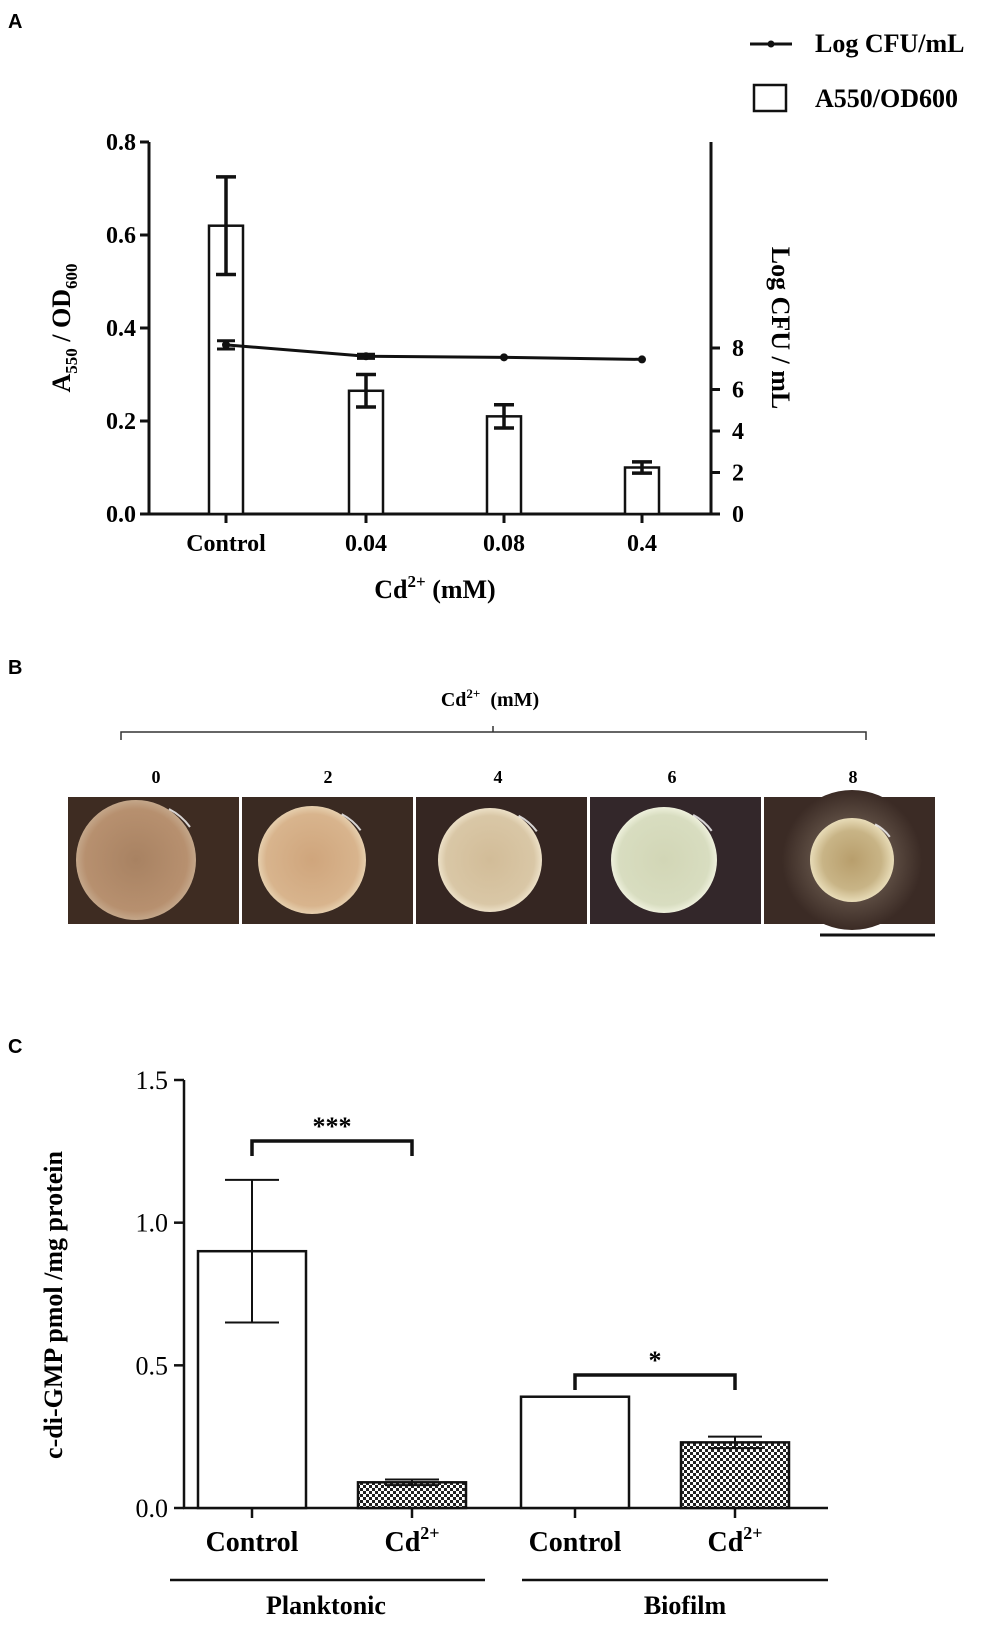 The width and height of the screenshot is (1000, 1631). Describe the element at coordinates (504, 544) in the screenshot. I see `a-x-tick-label: 0.08` at that location.